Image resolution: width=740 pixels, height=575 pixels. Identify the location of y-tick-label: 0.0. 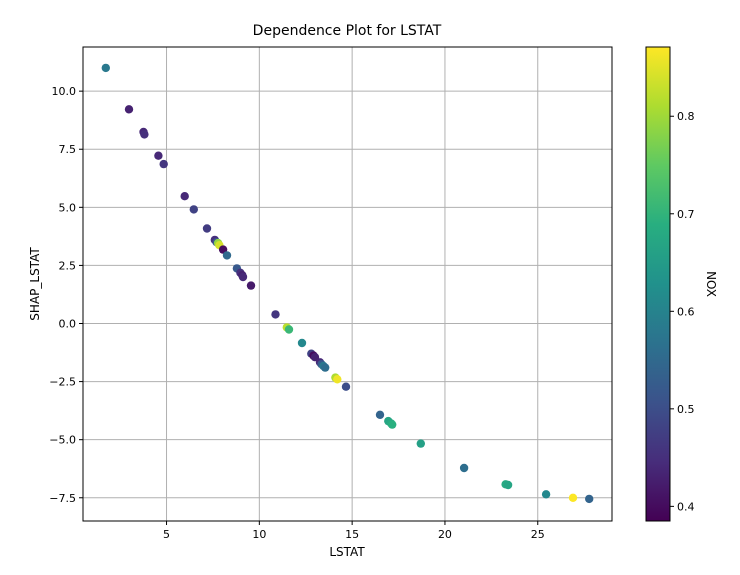
(68, 324).